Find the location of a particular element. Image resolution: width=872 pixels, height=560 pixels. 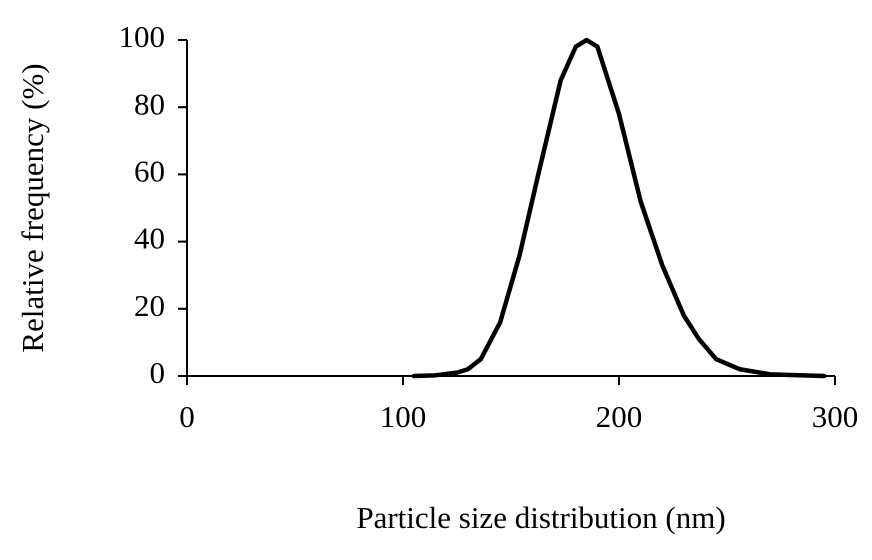

x-tick-label: 0 is located at coordinates (187, 416).